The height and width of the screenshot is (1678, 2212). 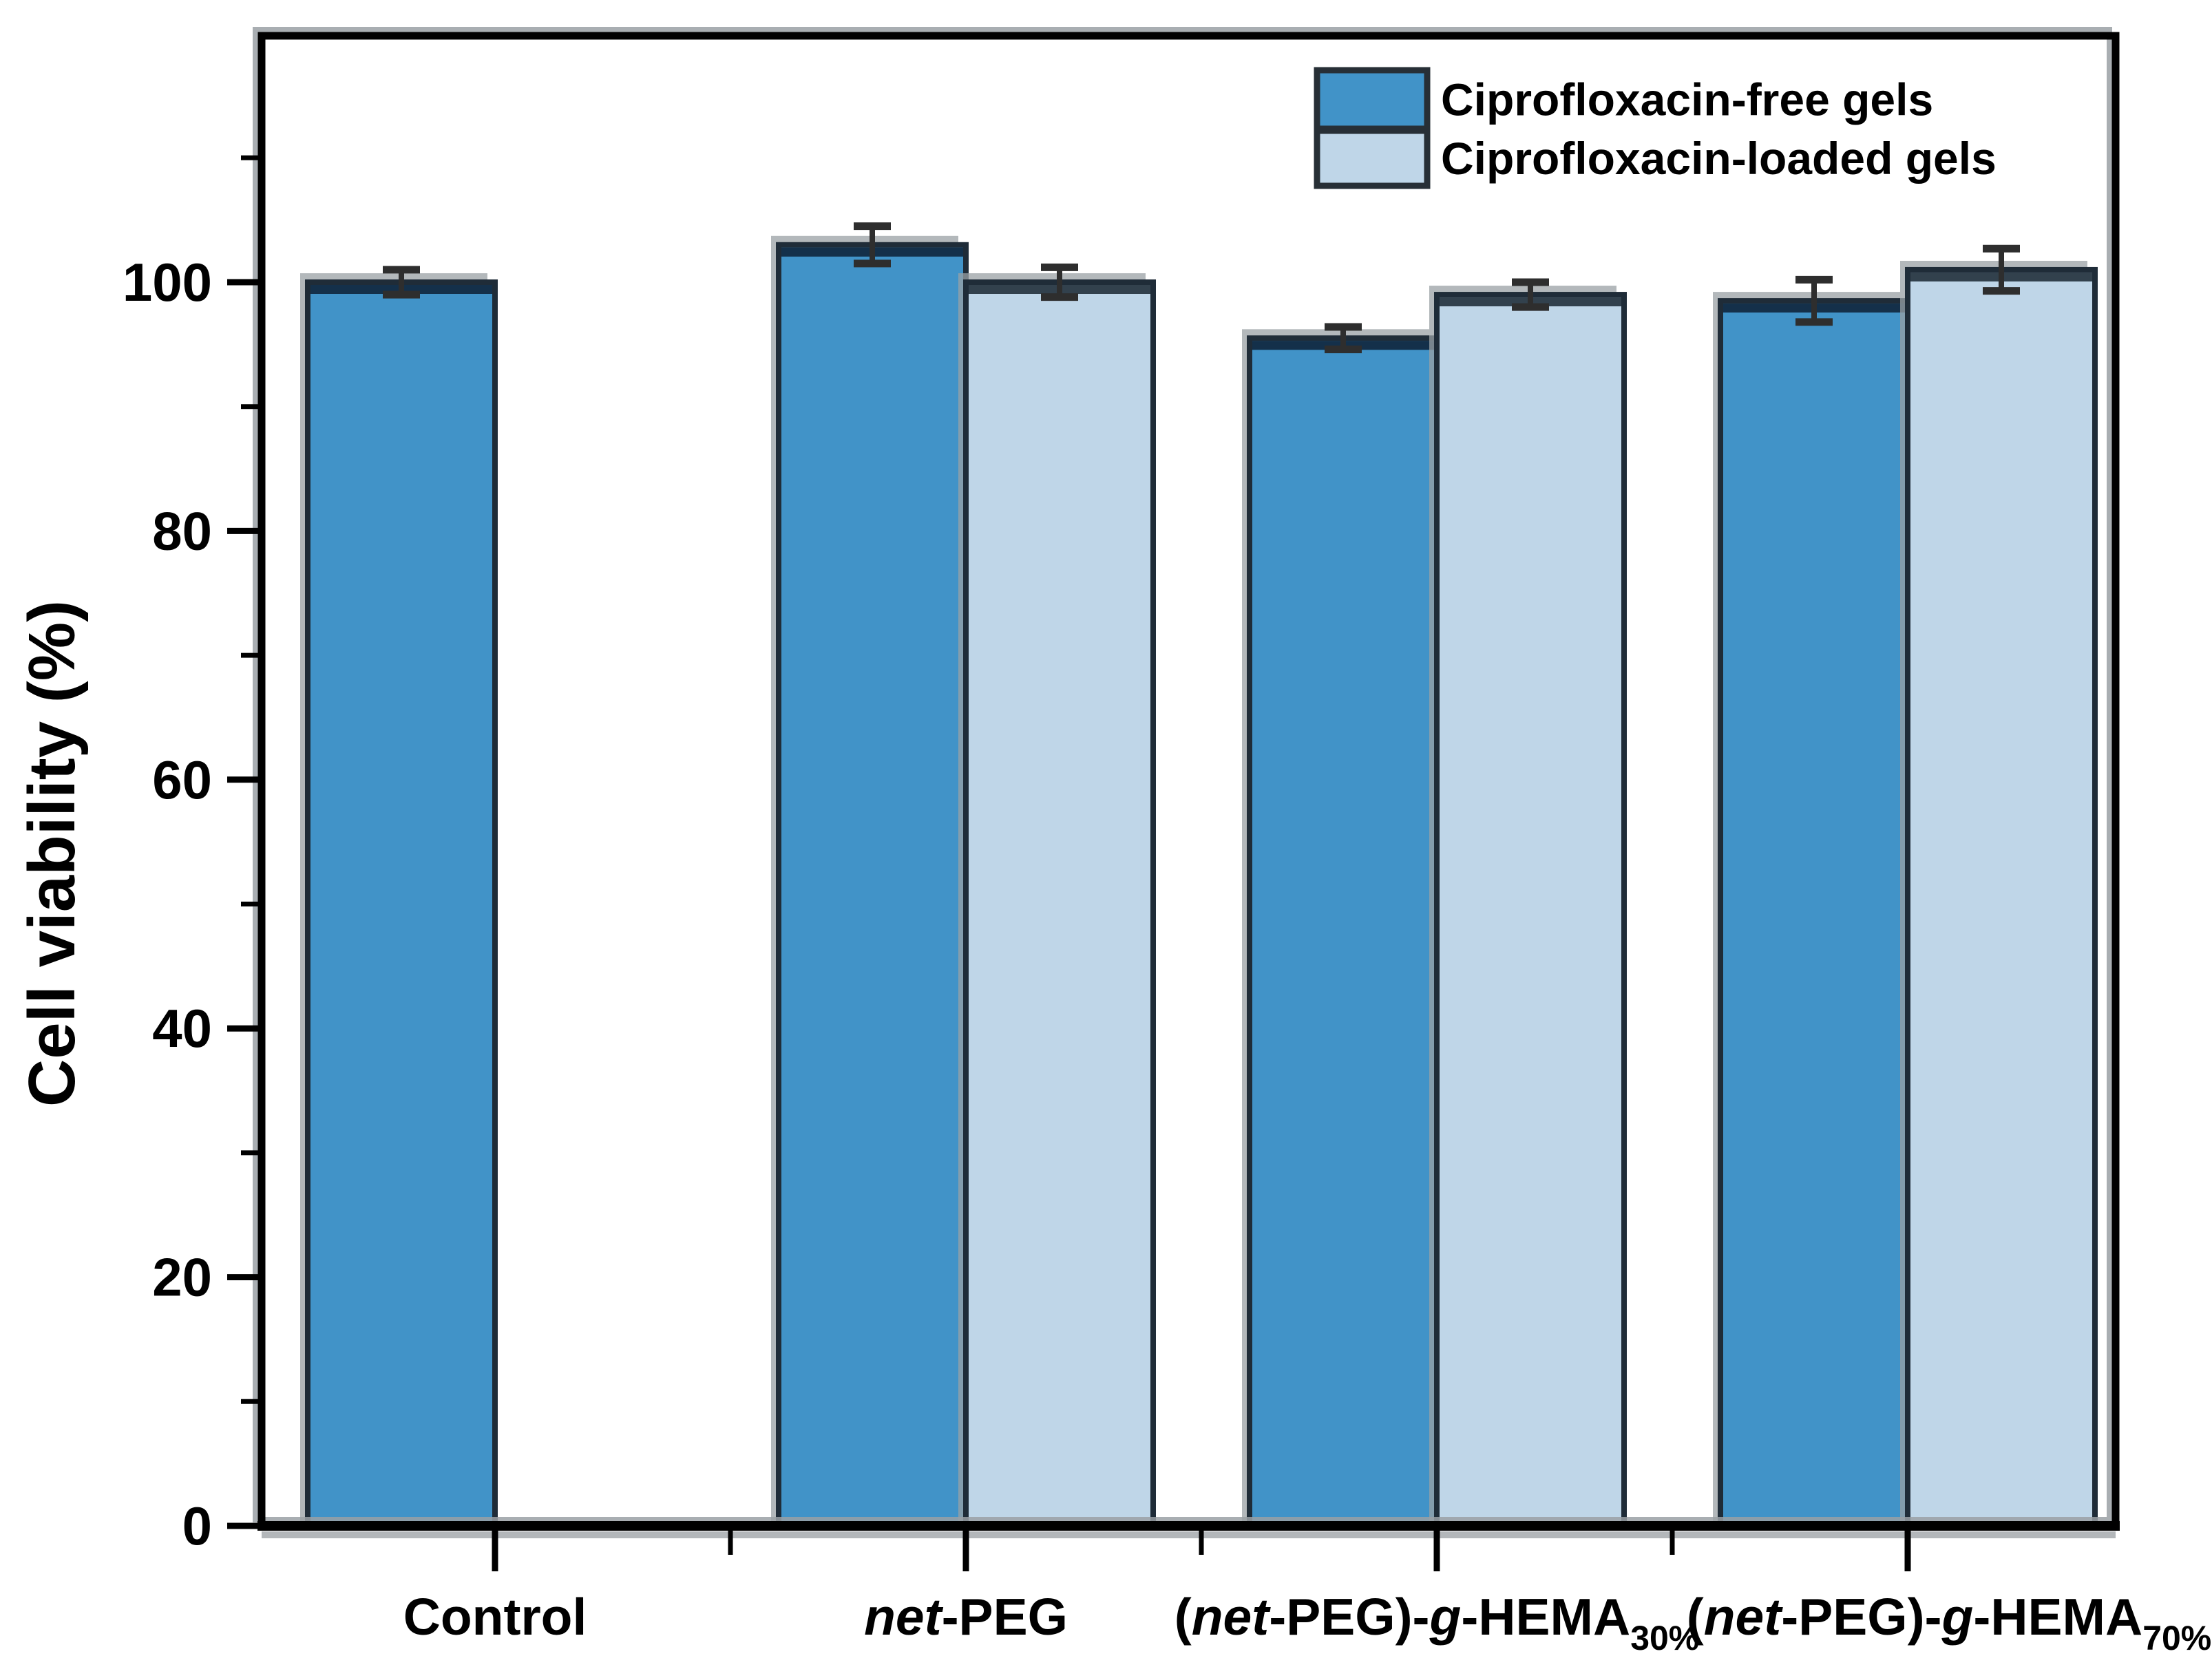 I want to click on legend-swatch-free, so click(x=1372, y=100).